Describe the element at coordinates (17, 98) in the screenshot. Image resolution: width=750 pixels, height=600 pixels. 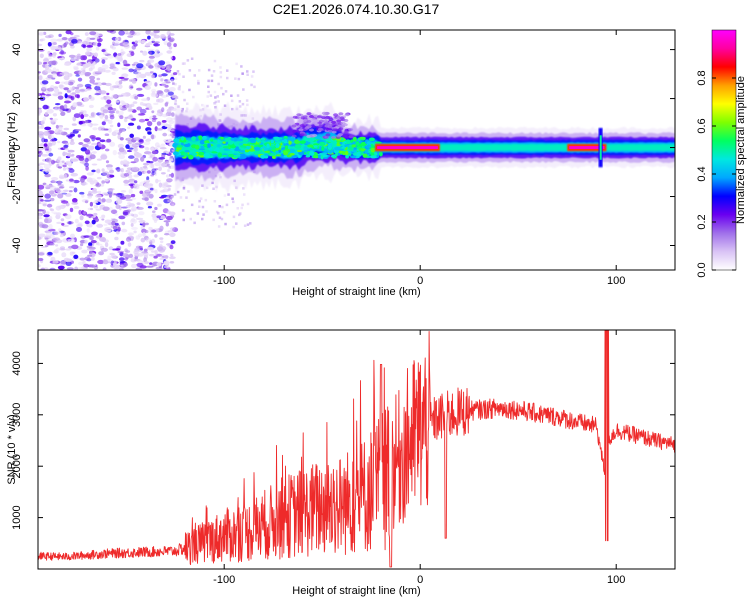
I see `spectrogram-y-tick-label: 20` at that location.